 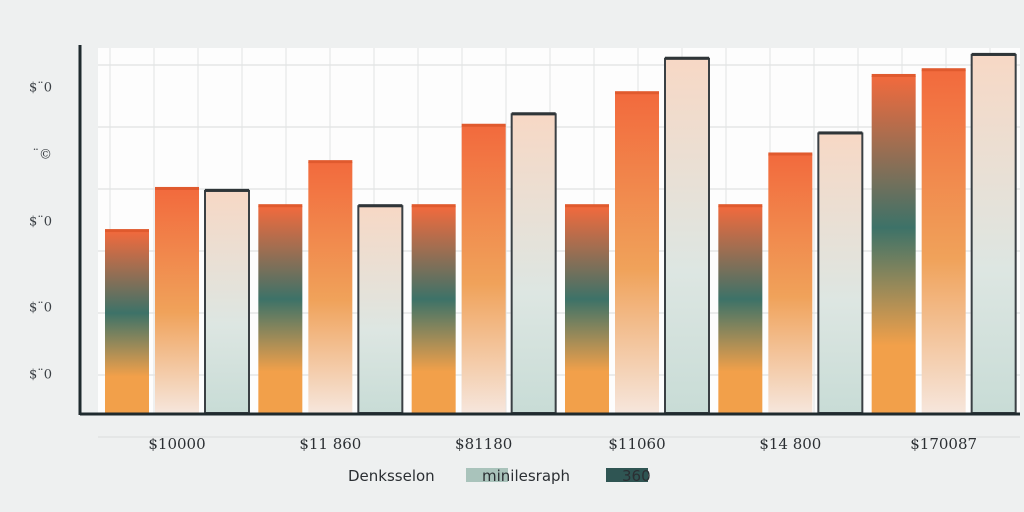 What do you see at coordinates (790, 444) in the screenshot?
I see `category-label: $14 800` at bounding box center [790, 444].